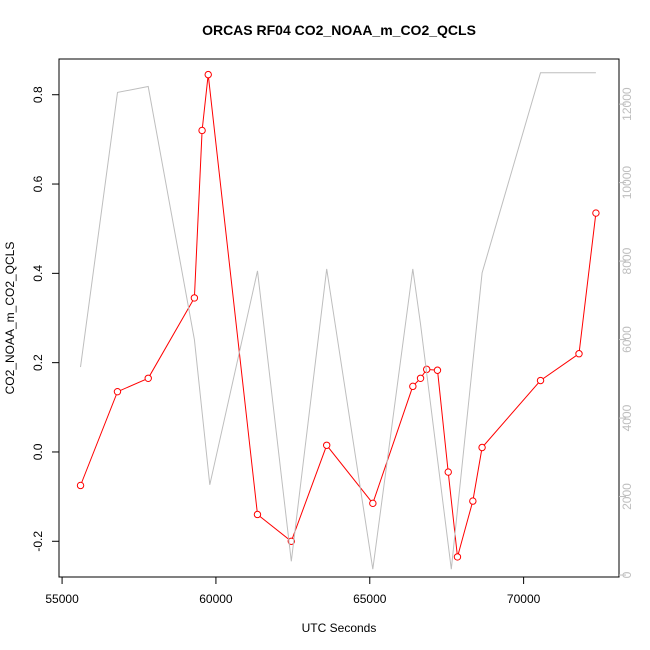  I want to click on y-tick-label: 0.6, so click(38, 183).